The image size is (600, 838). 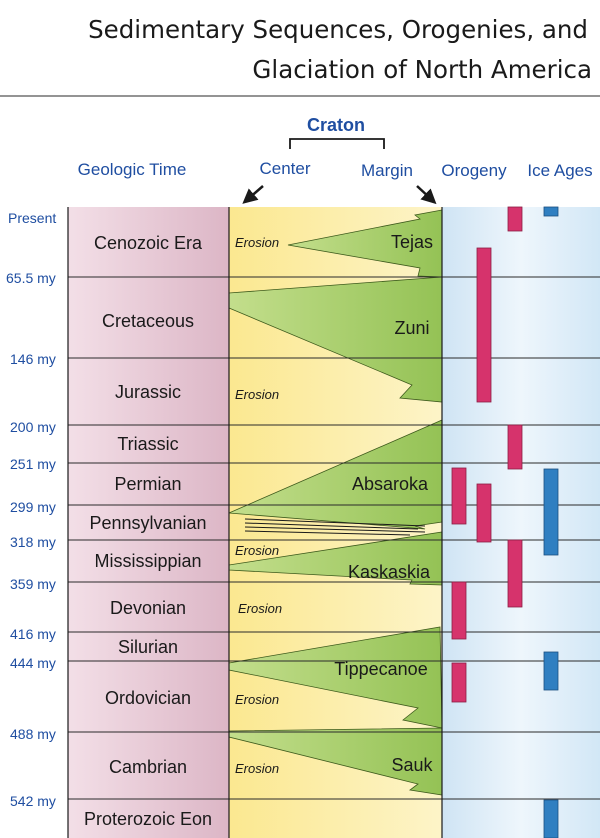 What do you see at coordinates (412, 765) in the screenshot?
I see `sequence-label: Sauk` at bounding box center [412, 765].